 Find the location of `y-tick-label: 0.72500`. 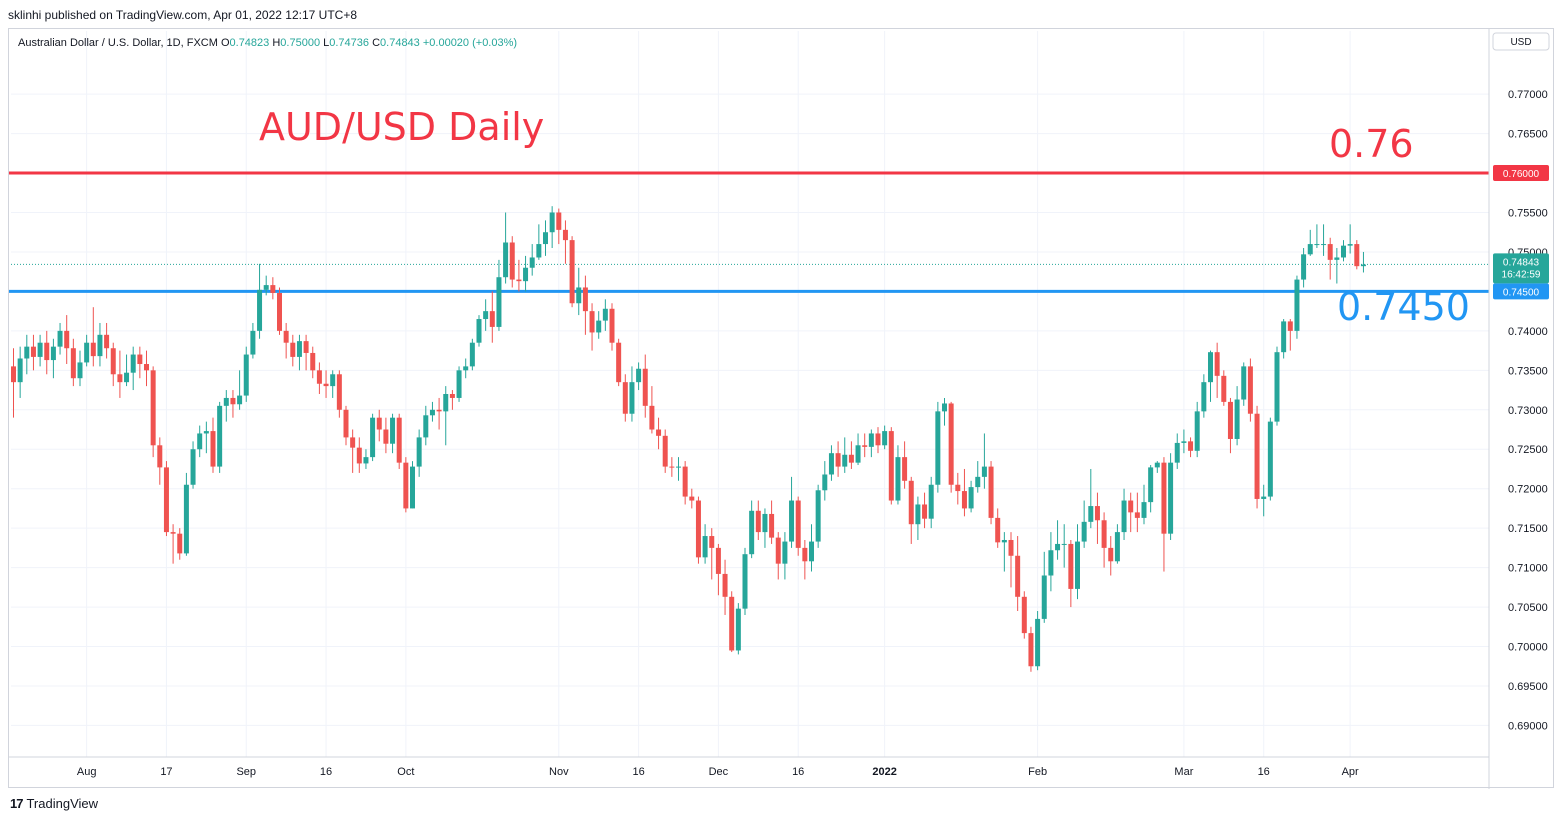

y-tick-label: 0.72500 is located at coordinates (1528, 450).